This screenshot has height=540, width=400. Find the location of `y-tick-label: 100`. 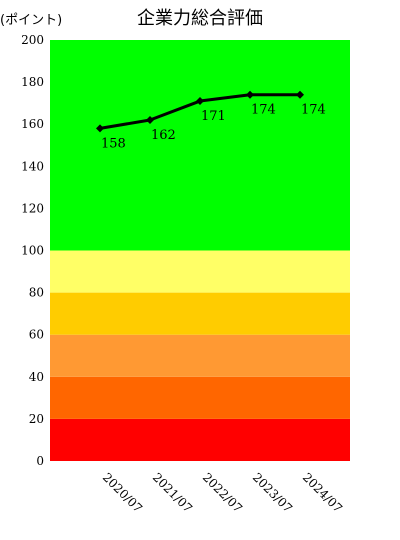

y-tick-label: 100 is located at coordinates (32, 251).